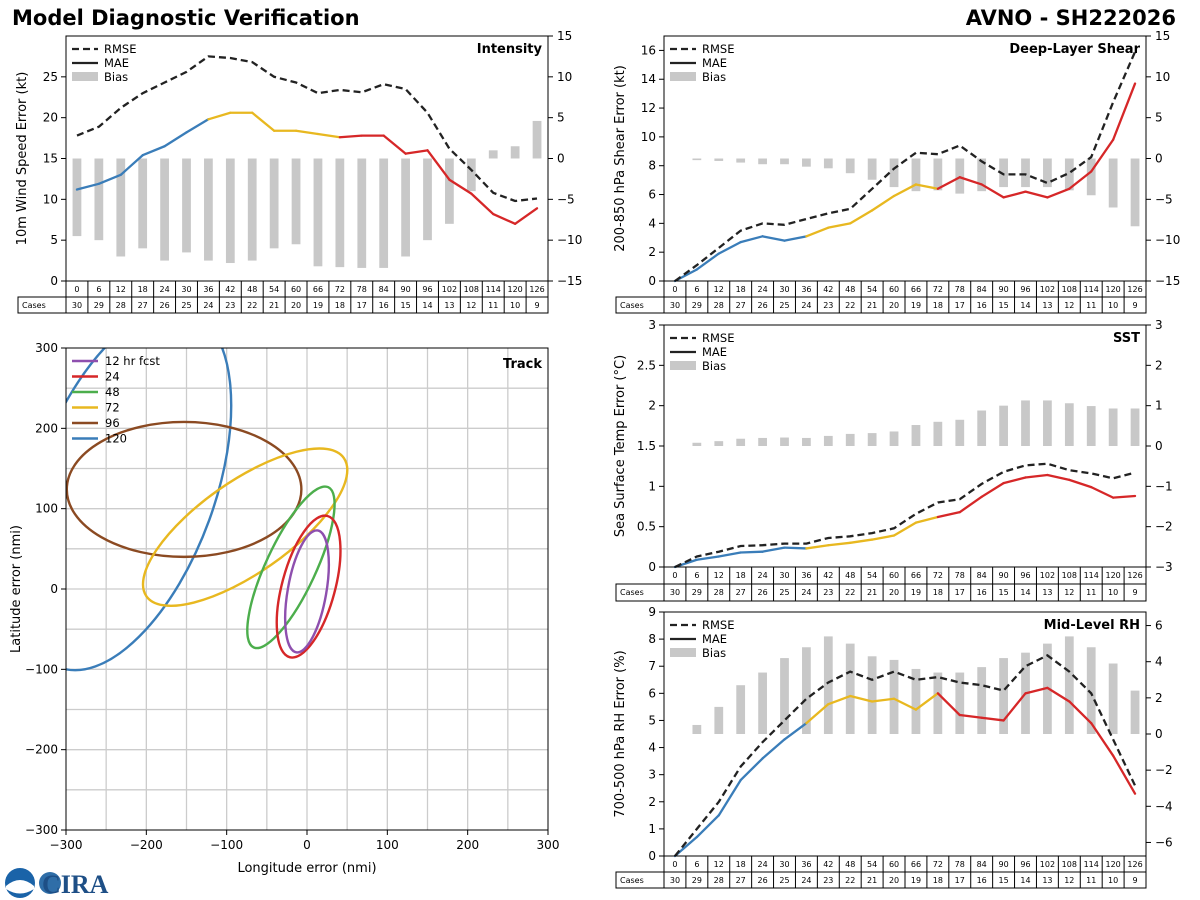 The image size is (1200, 900). I want to click on hour-label: 12, so click(719, 289).